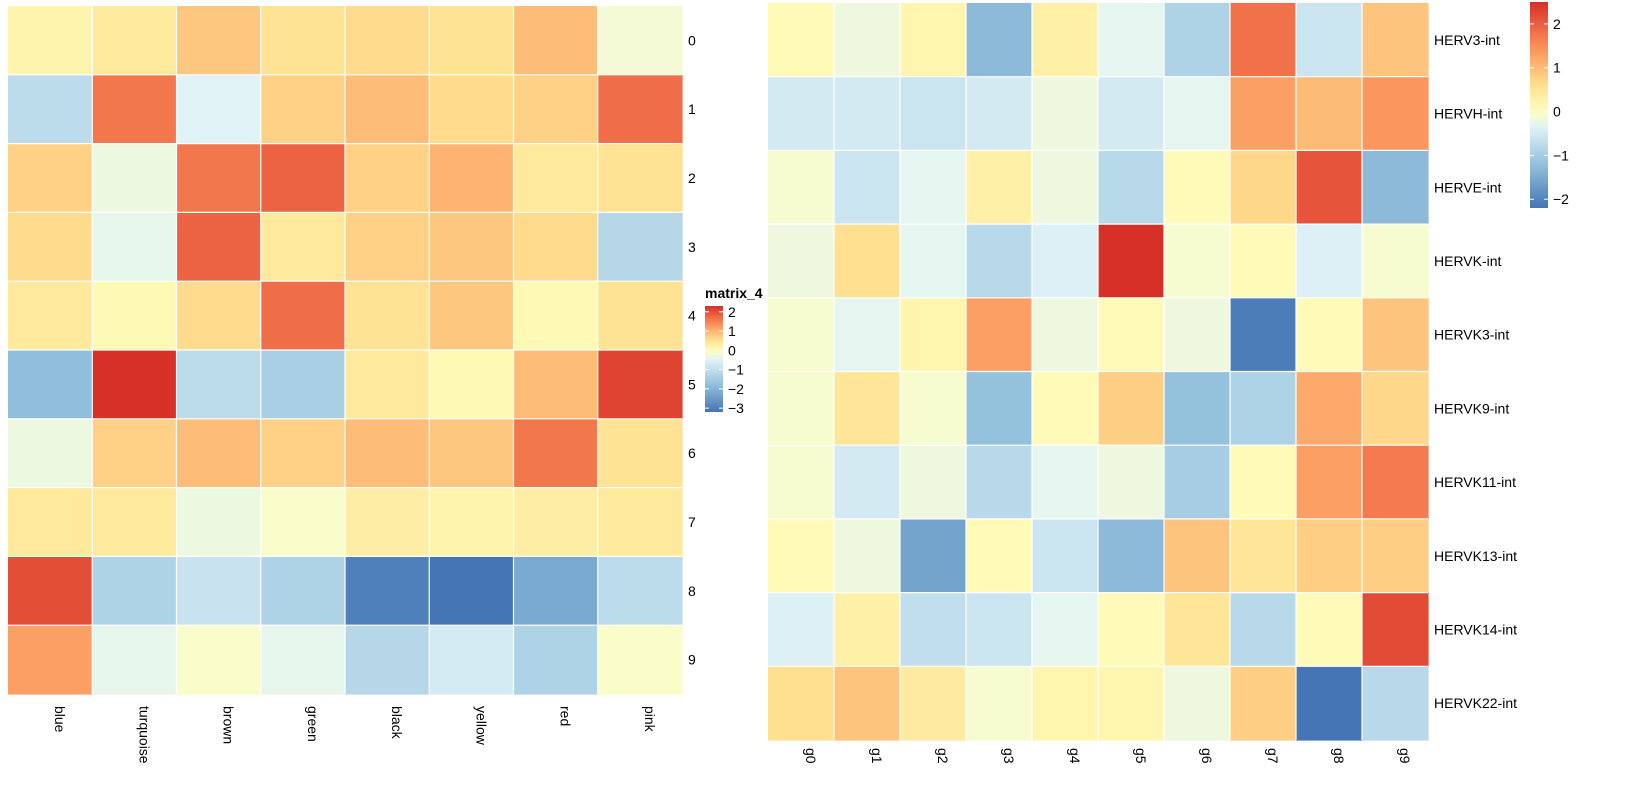  Describe the element at coordinates (811, 756) in the screenshot. I see `column-label: g0` at that location.